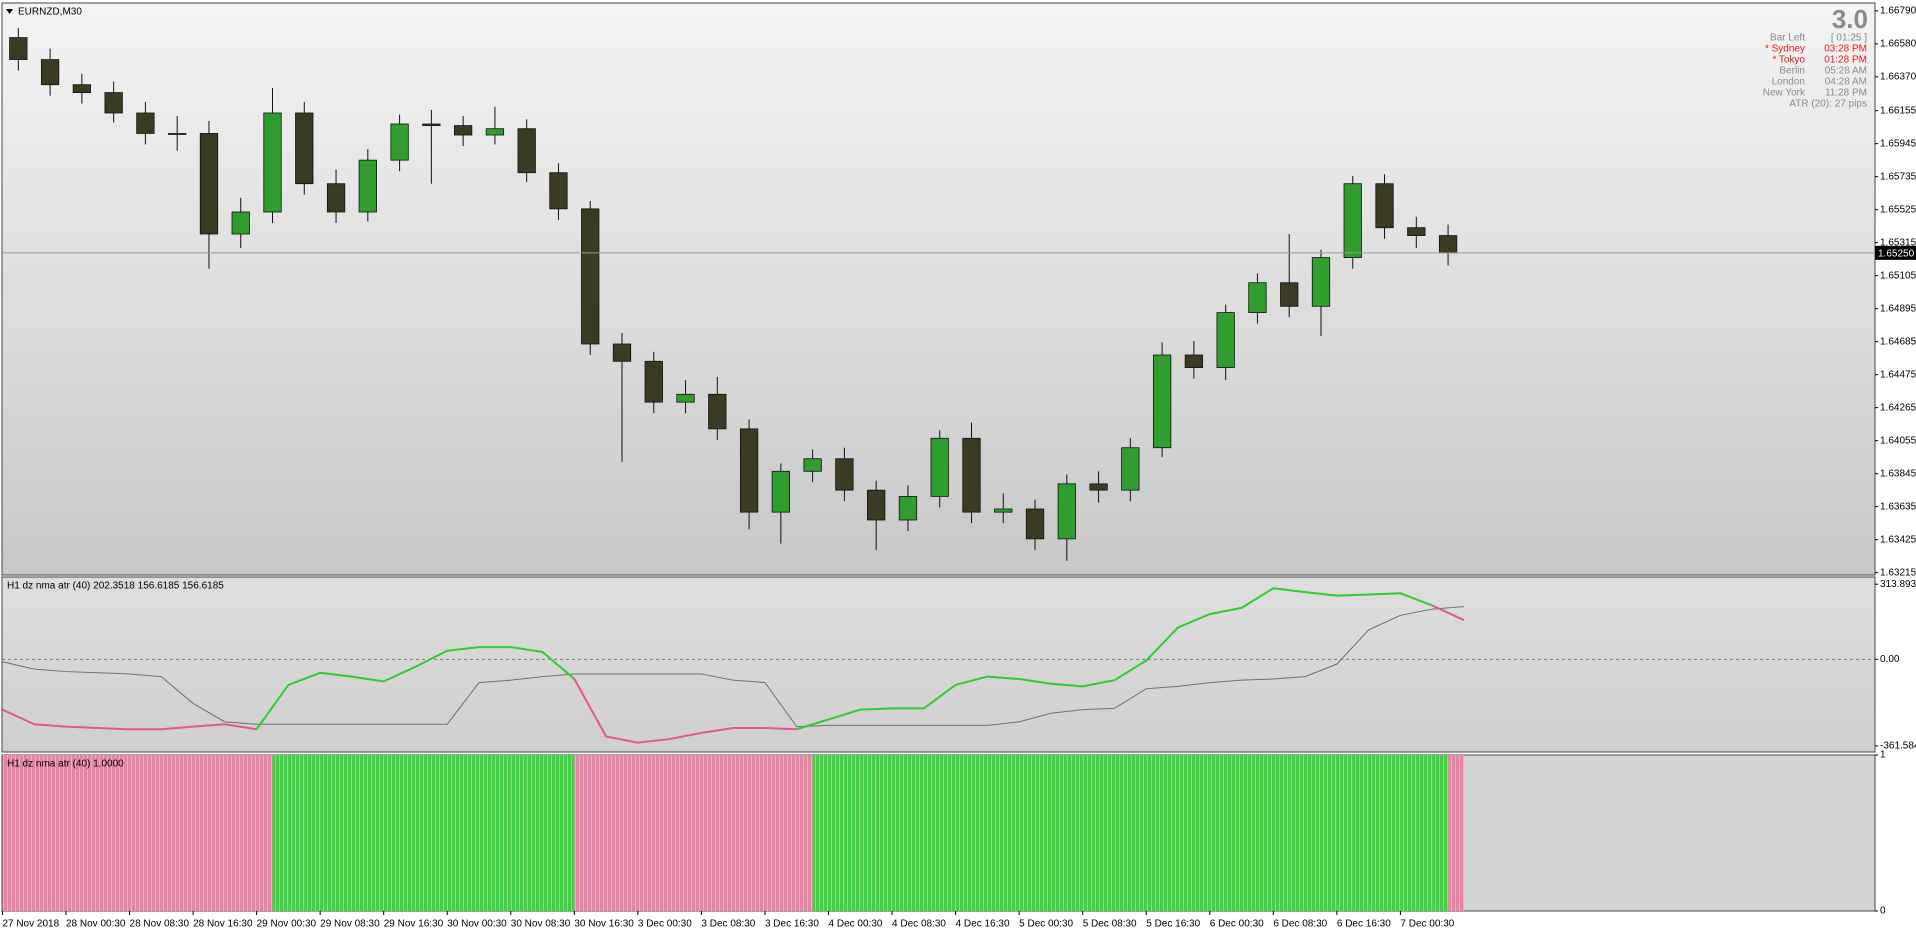 Image resolution: width=1916 pixels, height=933 pixels. I want to click on x-tick-label: 3 Dec 16:30, so click(792, 924).